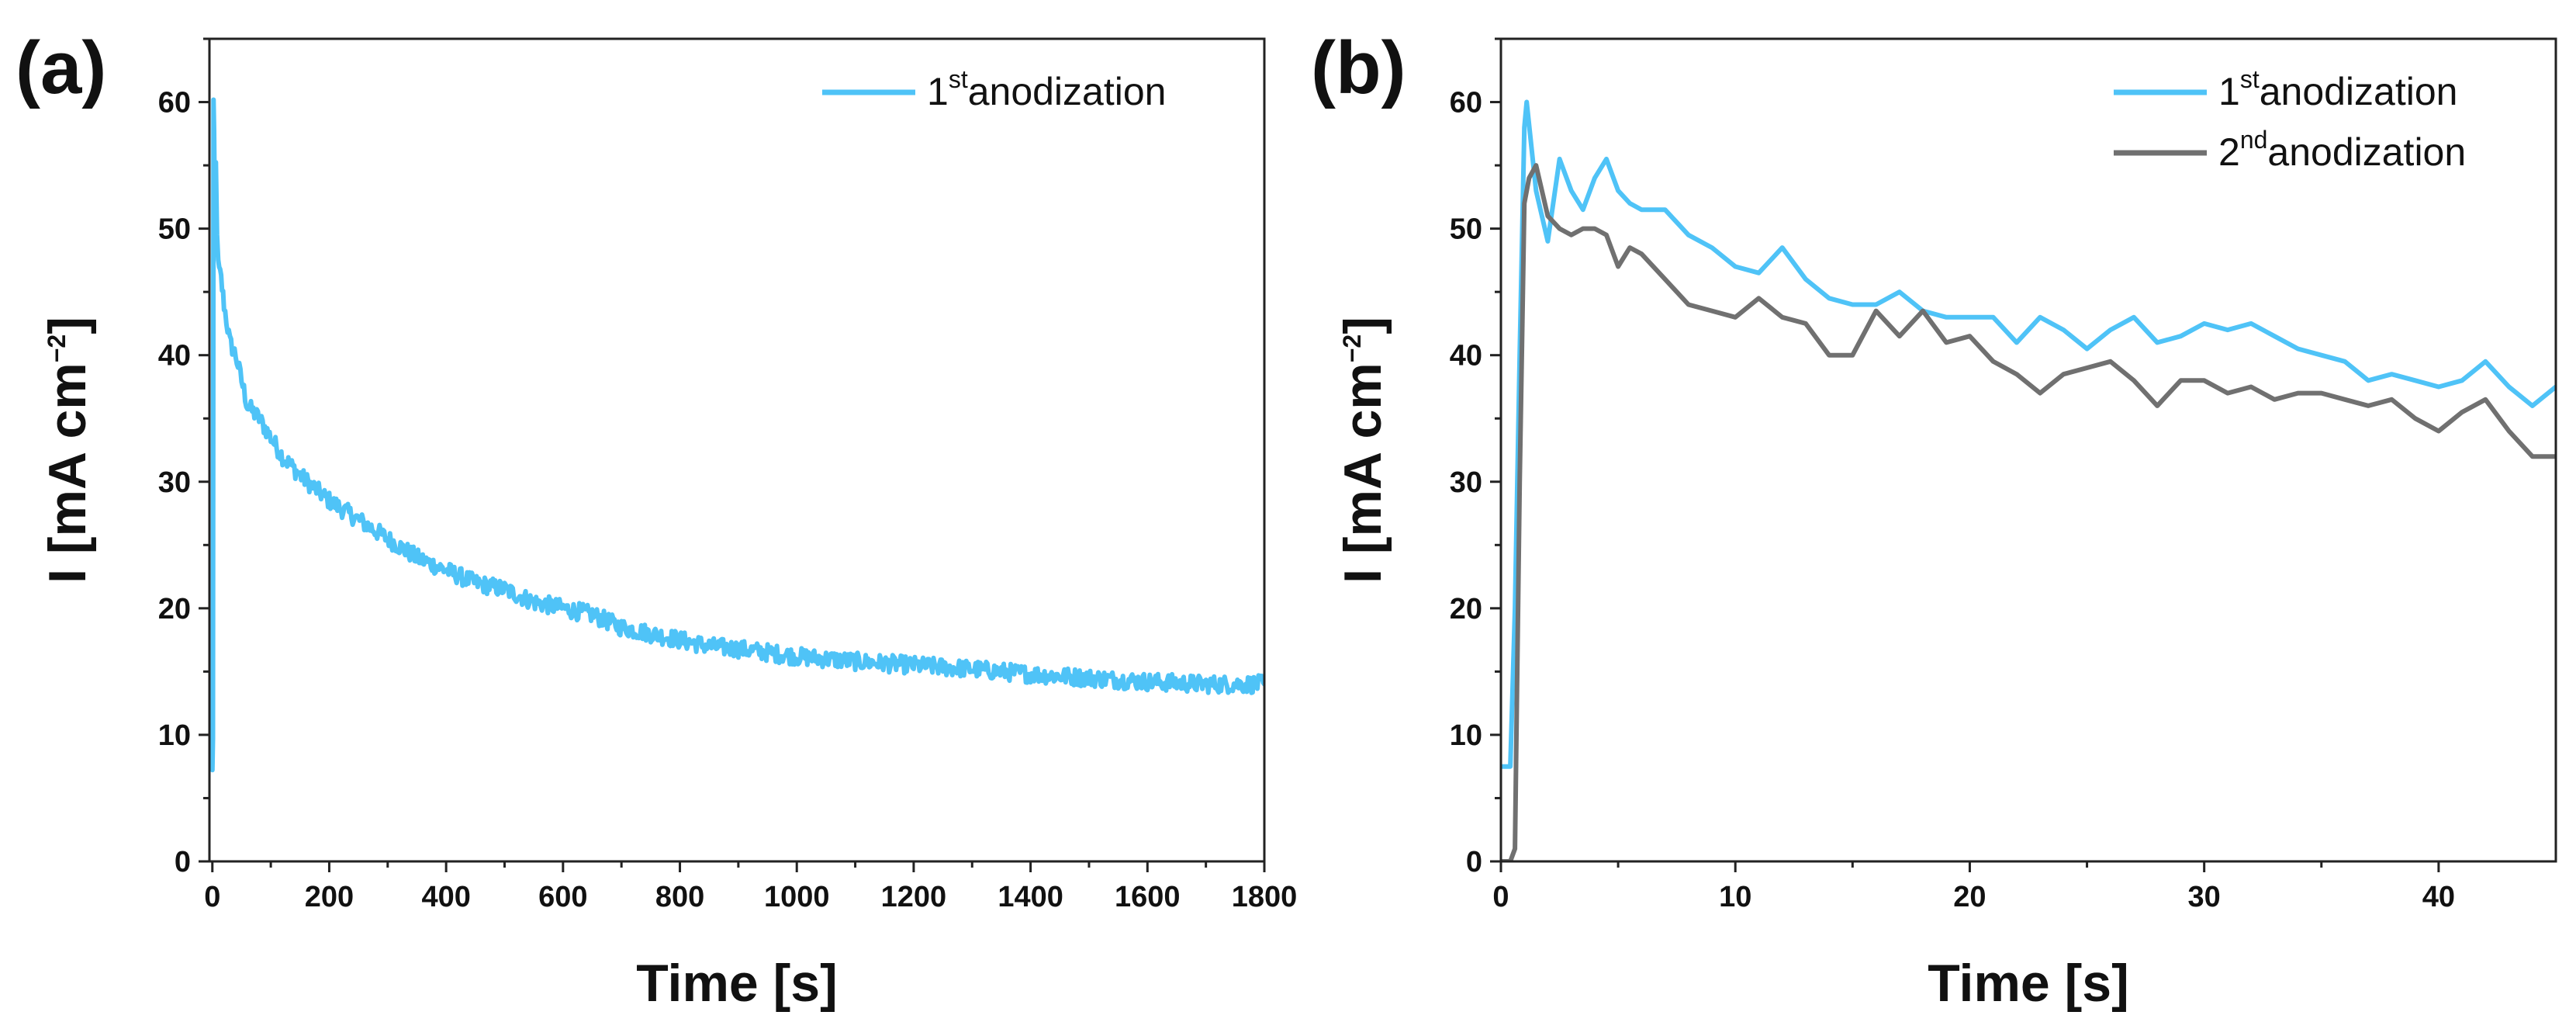 This screenshot has width=2576, height=1036. Describe the element at coordinates (1474, 862) in the screenshot. I see `panel-b-y-tick-label: 0` at that location.